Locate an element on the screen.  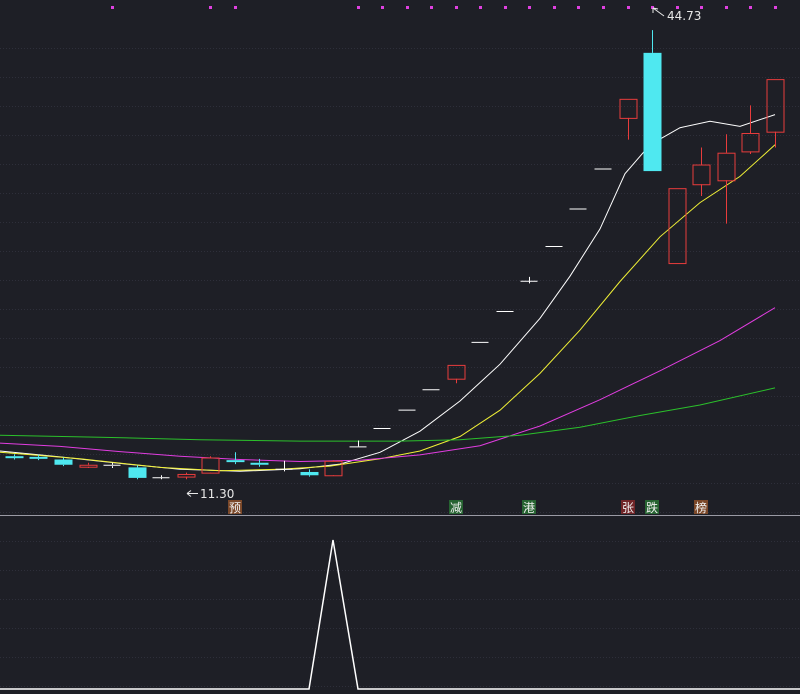
event-markers: 预 减 港 张跌 榜 is located at coordinates (468, 507).